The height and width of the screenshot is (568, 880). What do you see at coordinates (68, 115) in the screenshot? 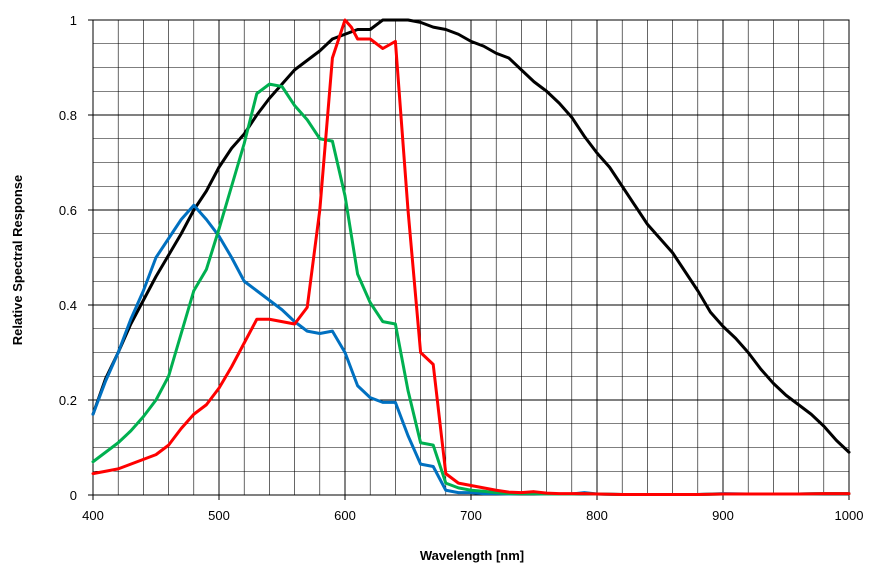
I see `y-tick-label: 0.8` at bounding box center [68, 115].